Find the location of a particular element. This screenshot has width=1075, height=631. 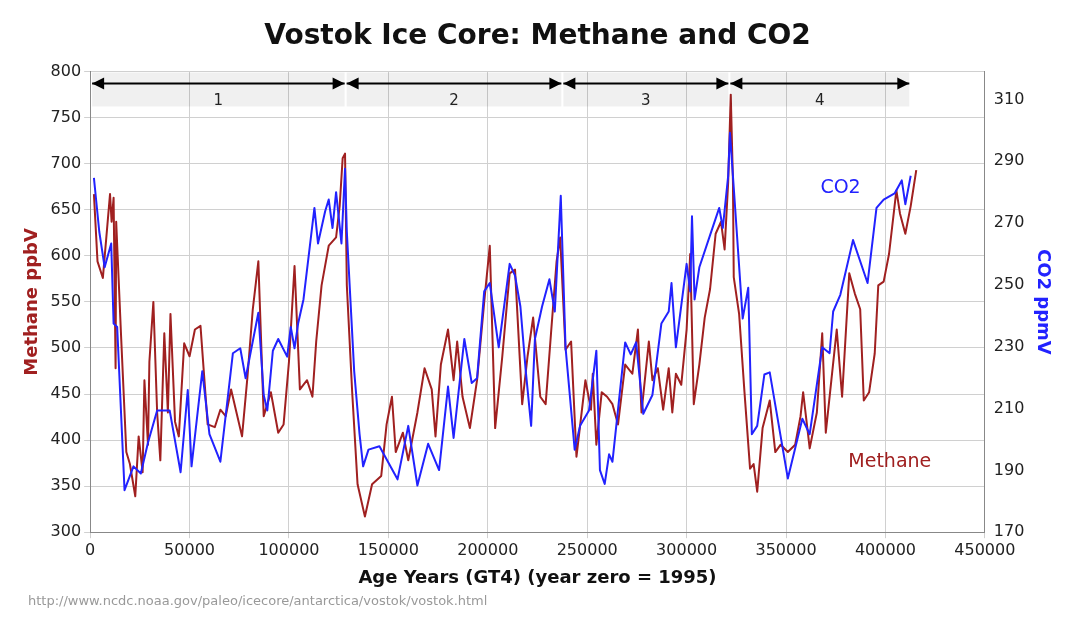

y2-tick-label: 170 is located at coordinates (1009, 531).